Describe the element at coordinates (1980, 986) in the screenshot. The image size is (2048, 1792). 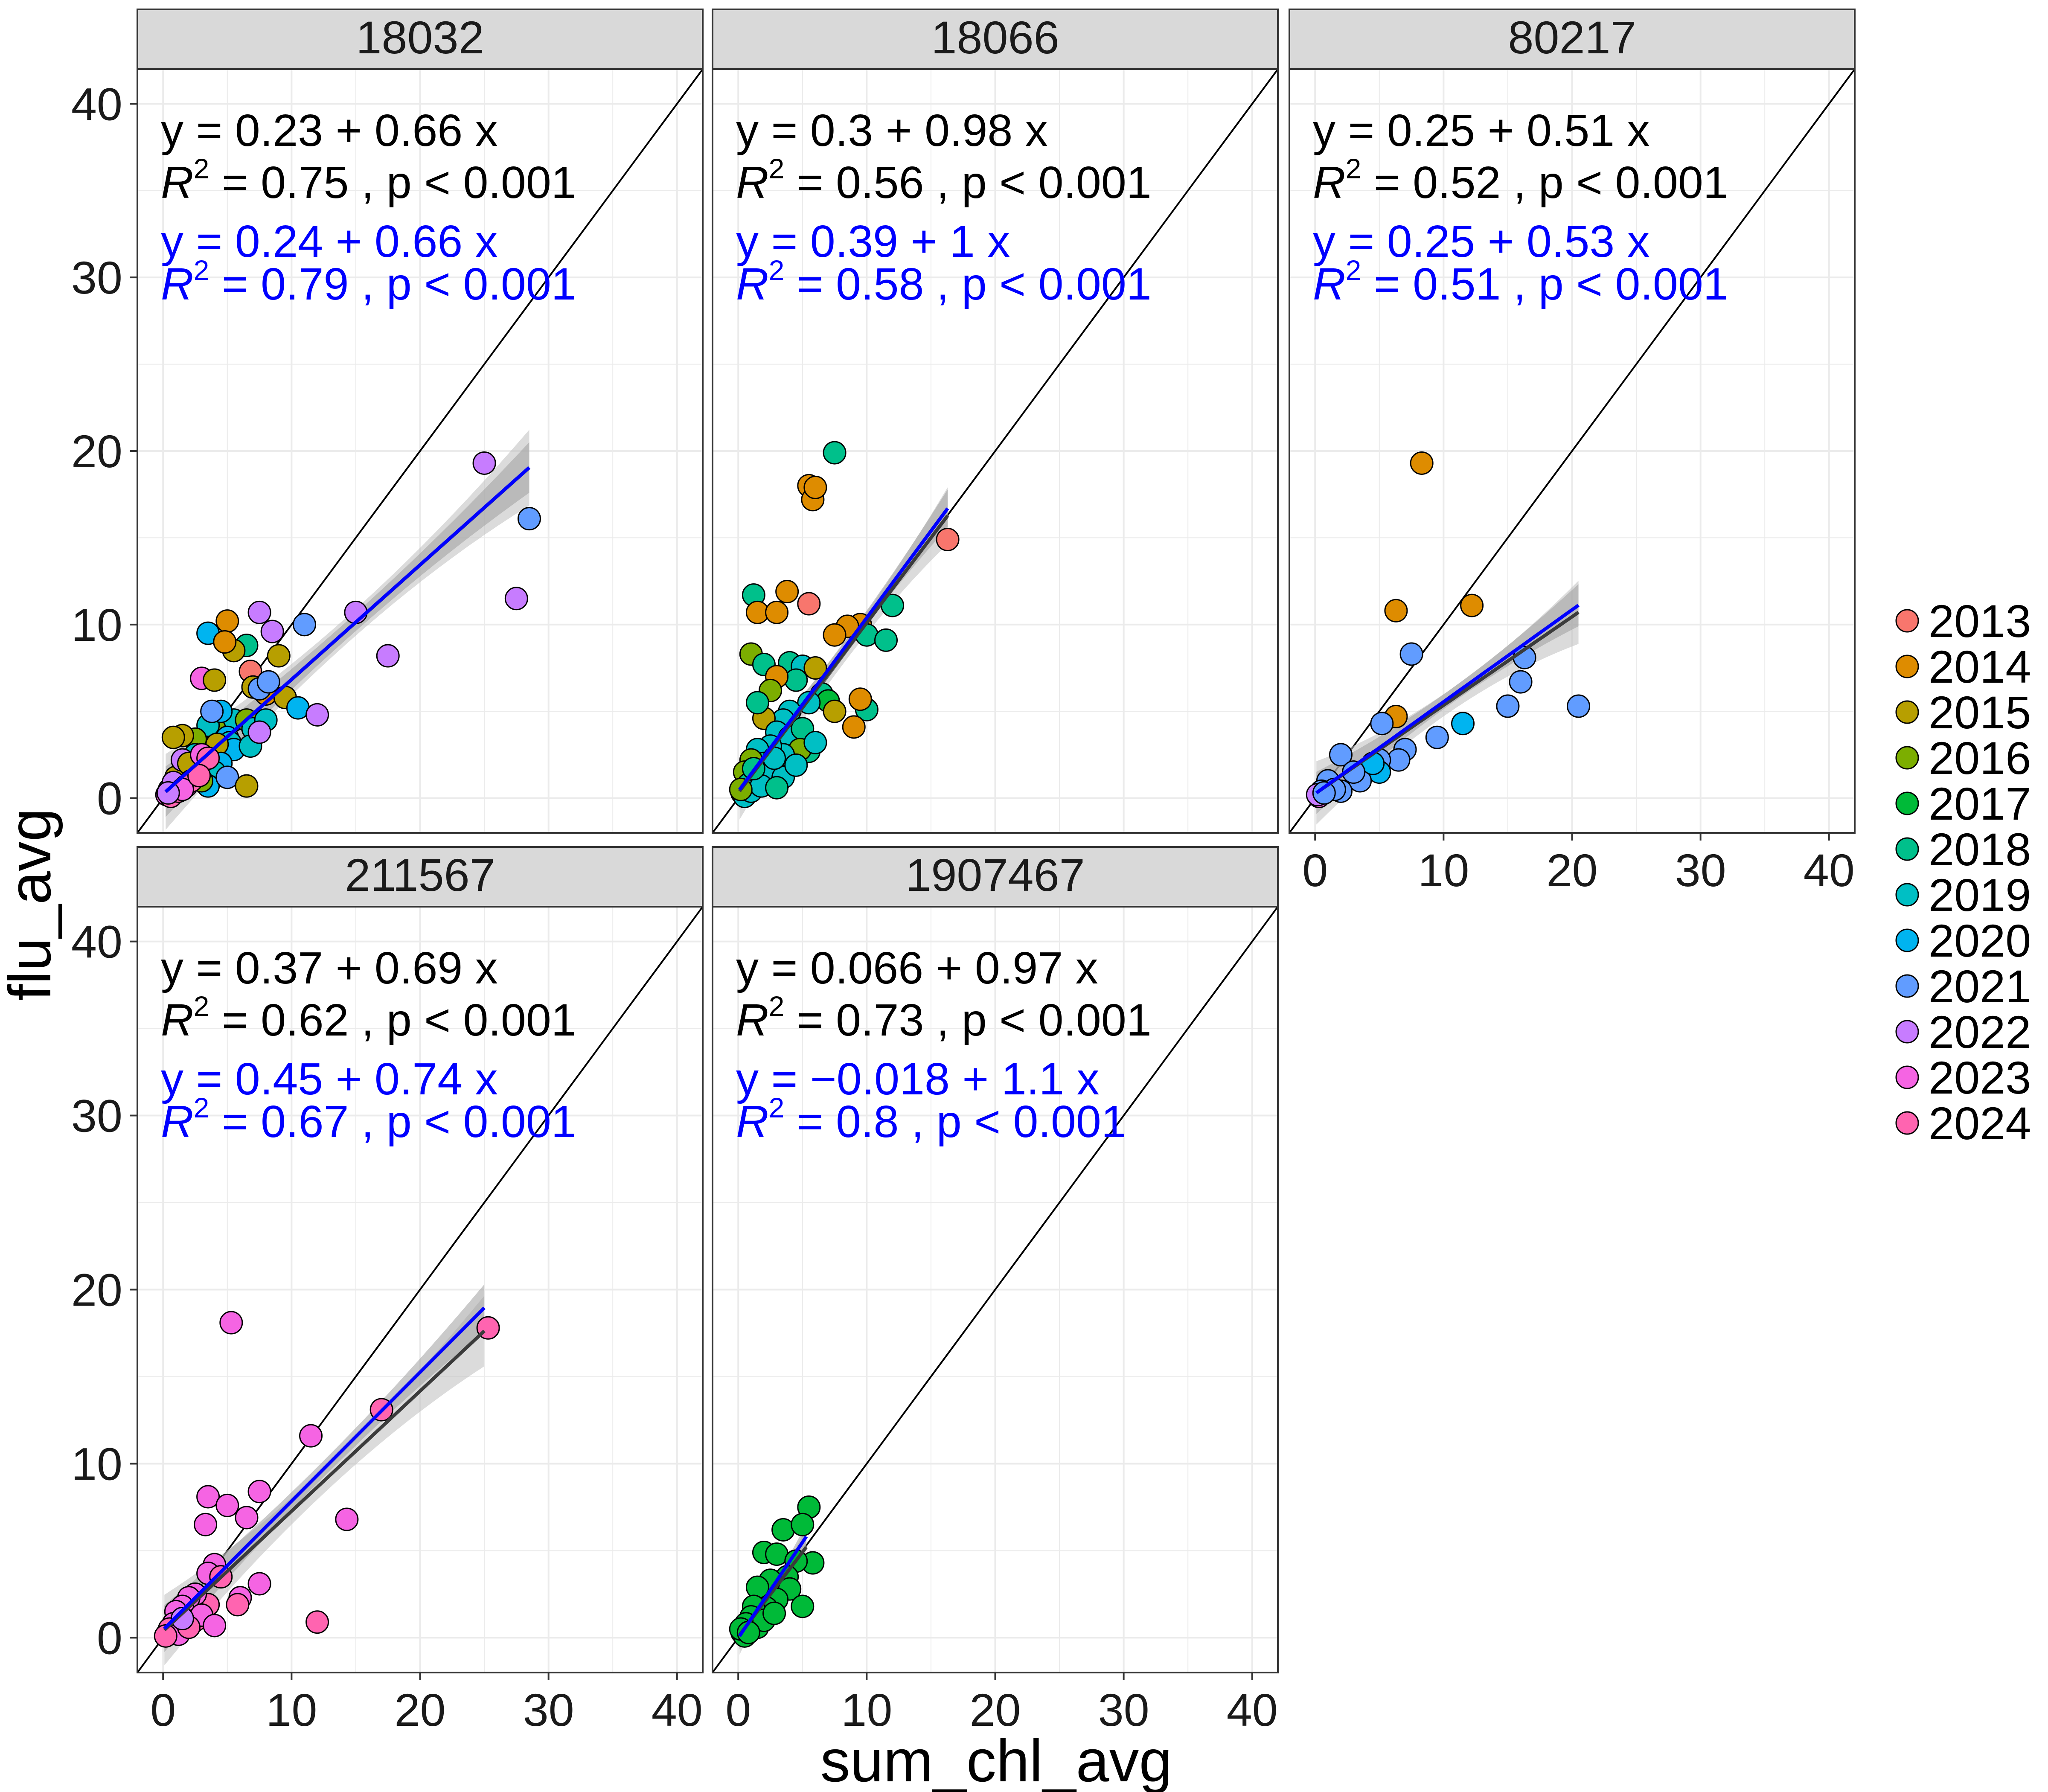
I see `legend-label: 2021` at that location.